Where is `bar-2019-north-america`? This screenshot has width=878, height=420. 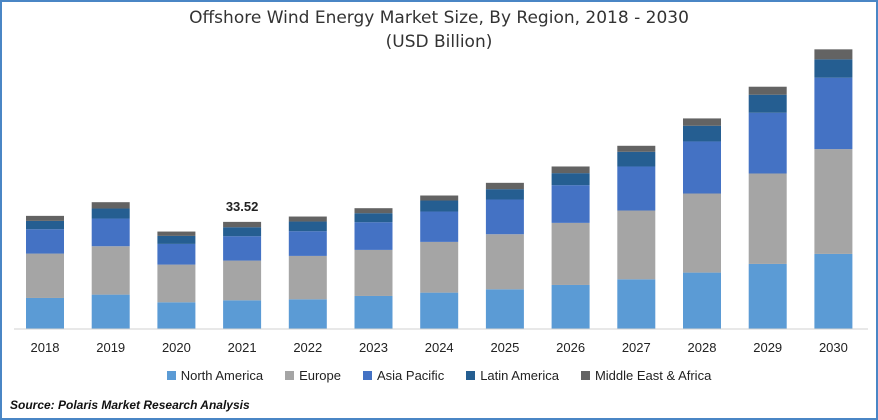 bar-2019-north-america is located at coordinates (110, 311).